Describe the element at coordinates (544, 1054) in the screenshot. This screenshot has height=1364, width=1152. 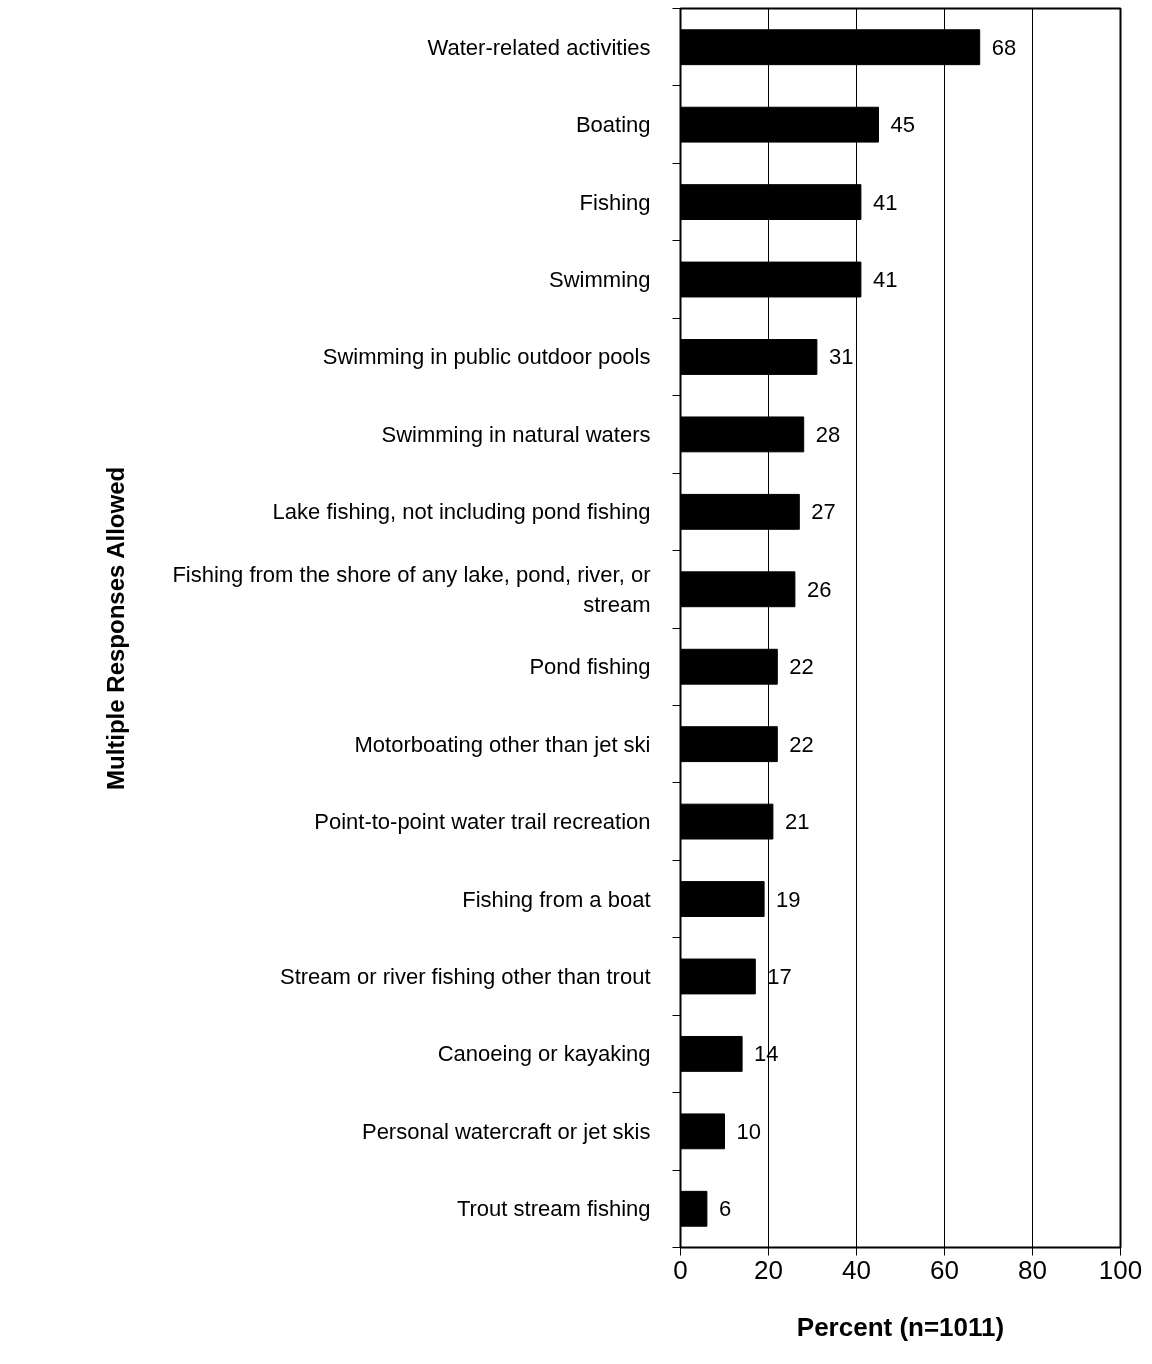
I see `y-tick-label: Canoeing or kayaking` at that location.